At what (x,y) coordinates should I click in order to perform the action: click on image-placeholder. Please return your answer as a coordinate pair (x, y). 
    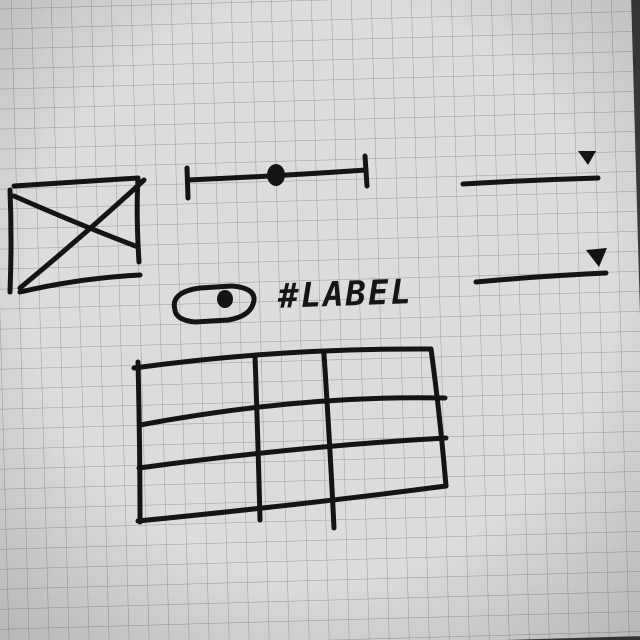
    Looking at the image, I should click on (77, 235).